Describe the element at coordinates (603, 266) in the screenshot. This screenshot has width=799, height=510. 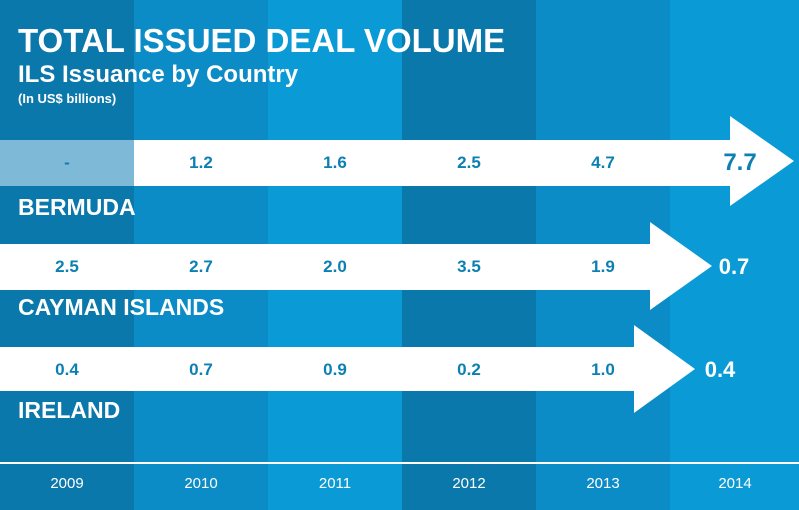
I see `value-cayman-islands-2013: 1.9` at that location.